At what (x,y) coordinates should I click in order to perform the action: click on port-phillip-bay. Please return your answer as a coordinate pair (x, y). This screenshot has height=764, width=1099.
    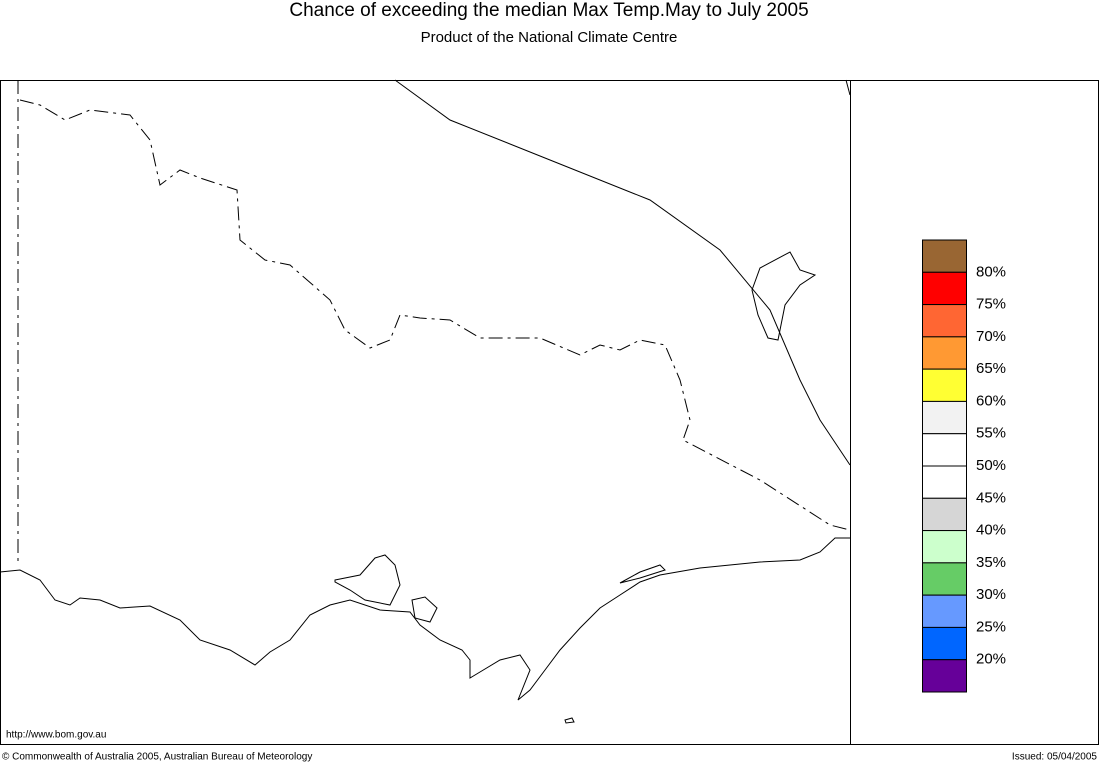
    Looking at the image, I should click on (367, 580).